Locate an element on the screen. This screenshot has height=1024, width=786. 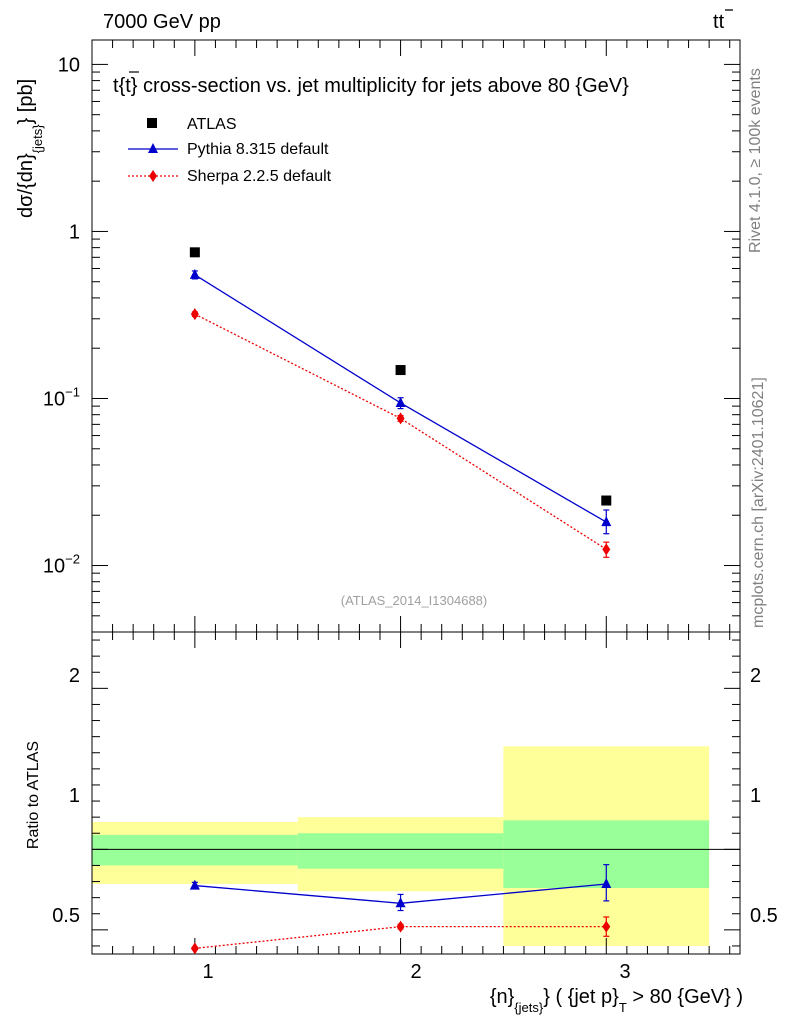
main-ytick-label-0: 10 is located at coordinates (69, 65).